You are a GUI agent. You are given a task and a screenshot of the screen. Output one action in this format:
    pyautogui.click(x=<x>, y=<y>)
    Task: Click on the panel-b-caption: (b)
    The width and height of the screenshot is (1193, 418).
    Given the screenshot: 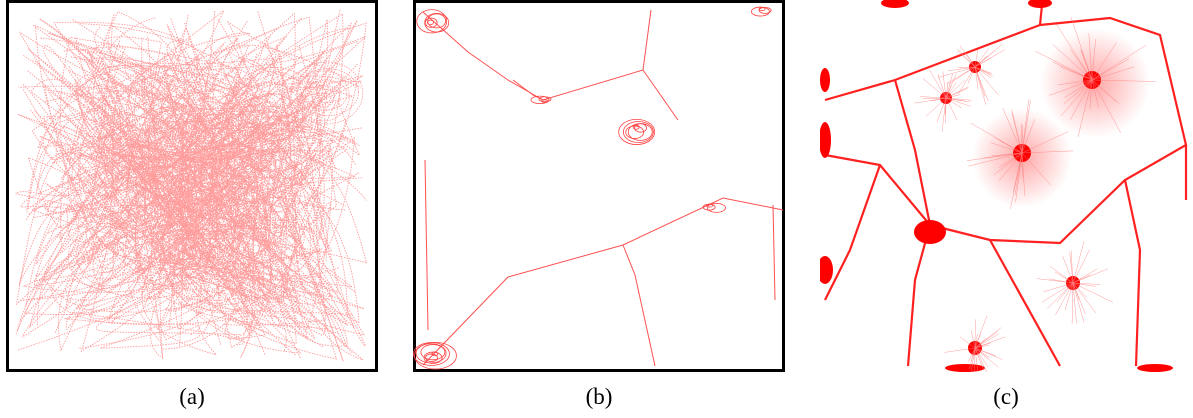 What is the action you would take?
    pyautogui.click(x=599, y=396)
    